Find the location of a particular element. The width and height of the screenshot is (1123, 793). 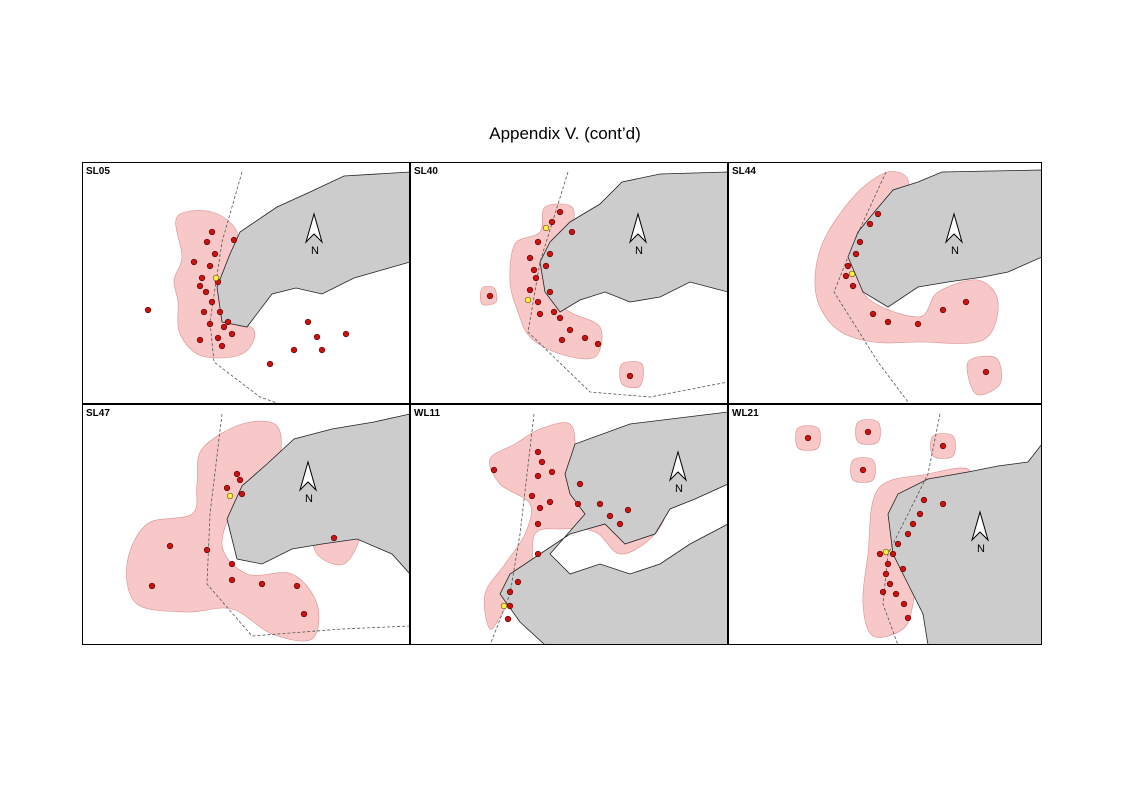

panel-label: SL05 is located at coordinates (98, 171).